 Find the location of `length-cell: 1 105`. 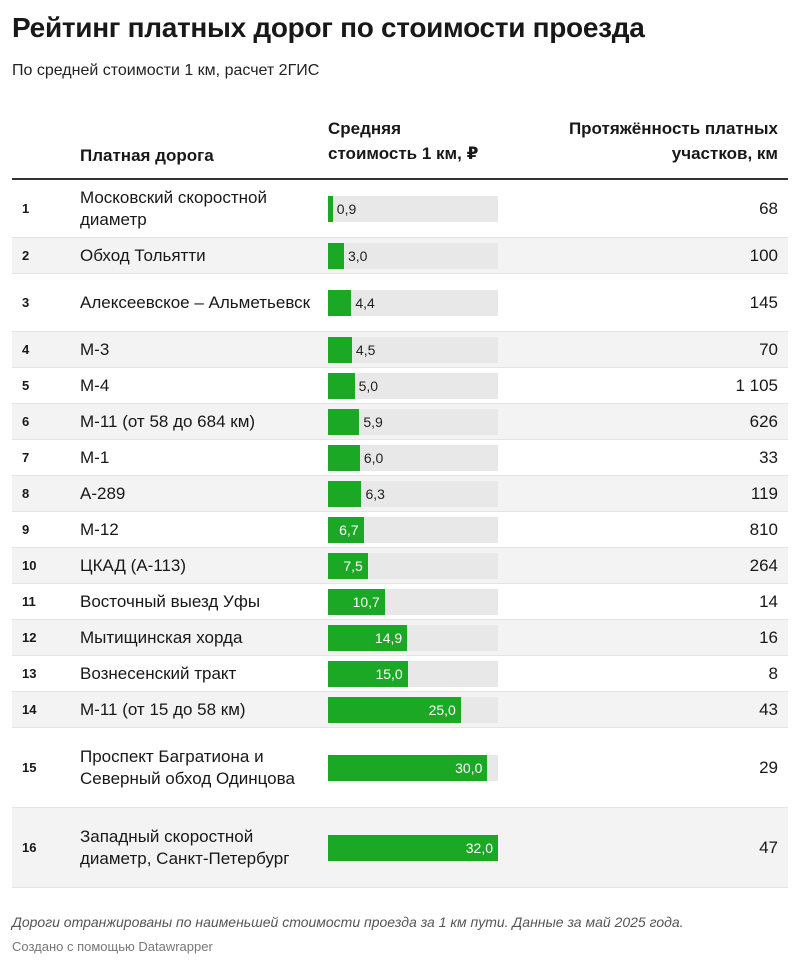

length-cell: 1 105 is located at coordinates (756, 385).